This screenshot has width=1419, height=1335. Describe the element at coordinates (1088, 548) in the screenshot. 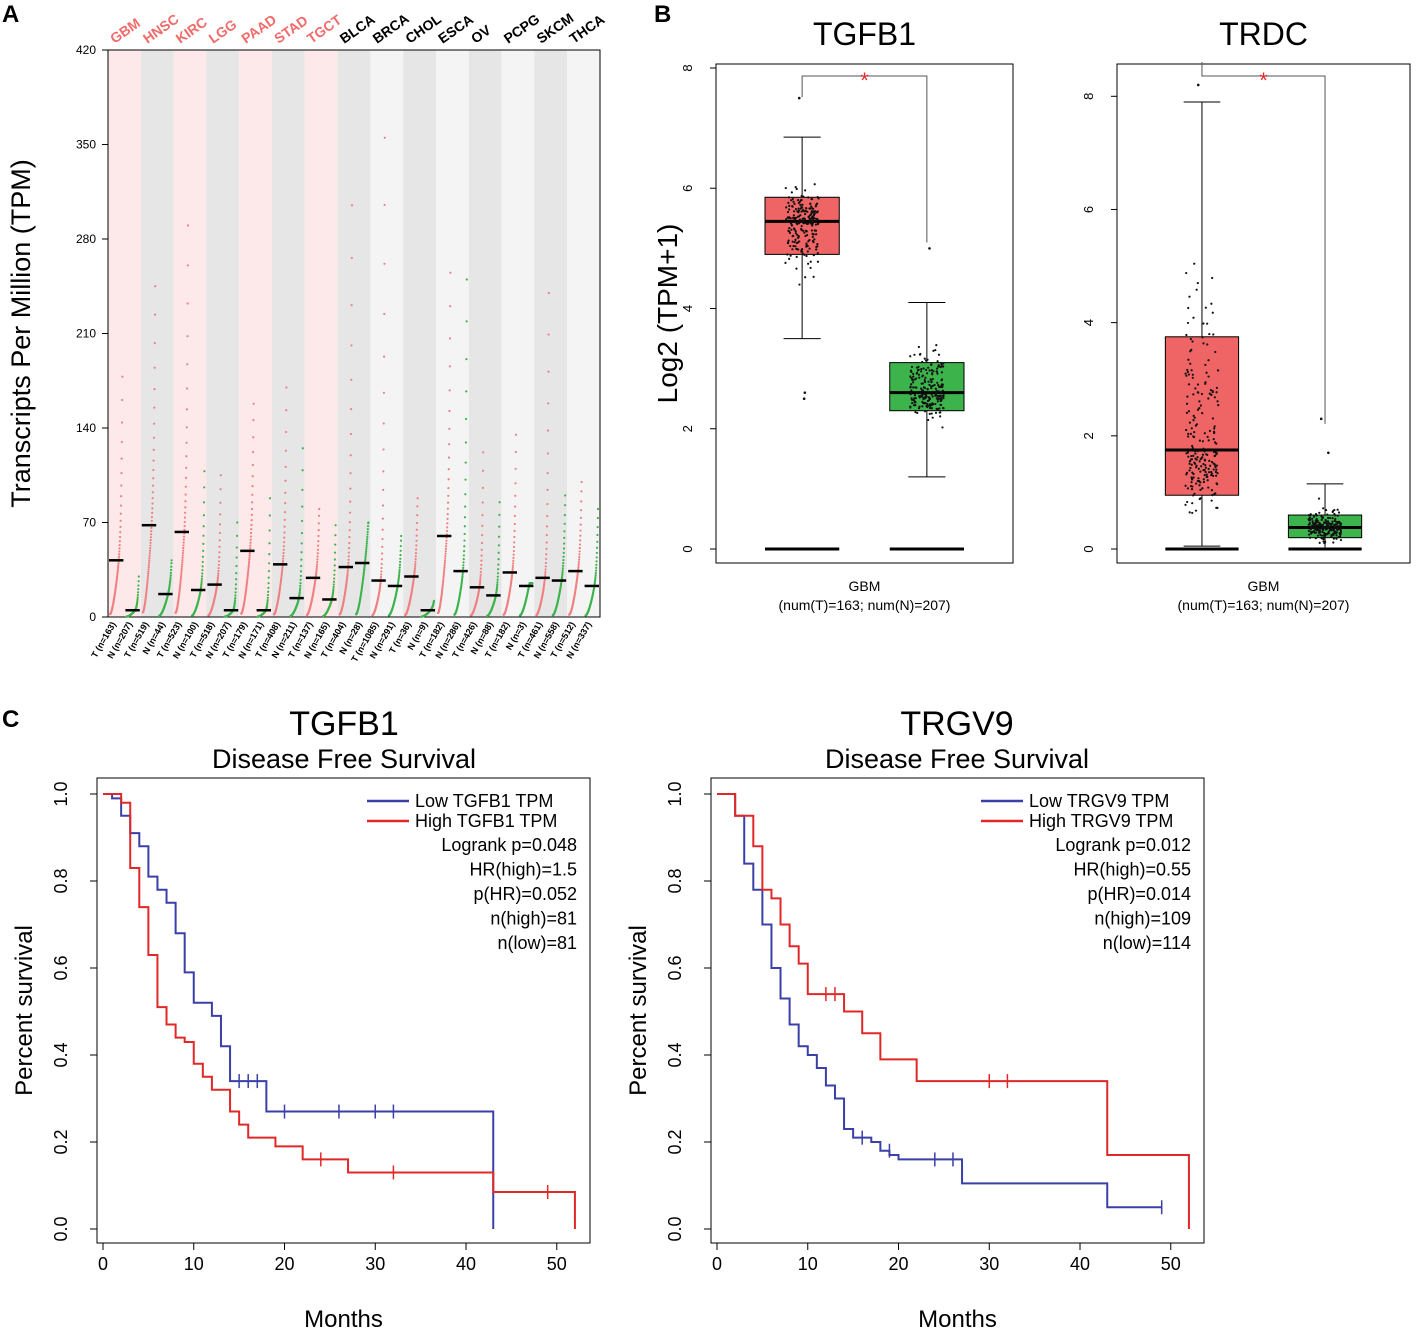

I see `y-tick-label: 0` at that location.